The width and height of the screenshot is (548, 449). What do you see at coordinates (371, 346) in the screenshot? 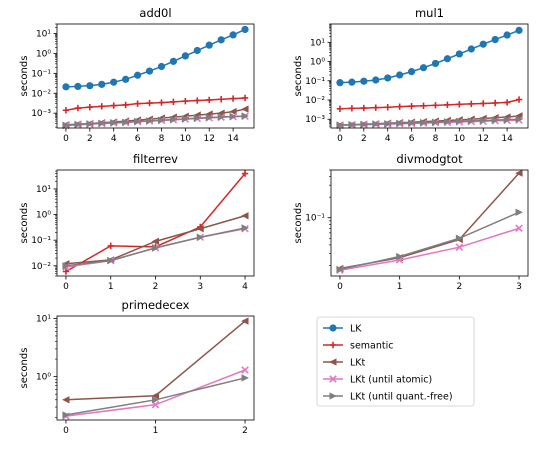
I see `legend-label: semantic` at bounding box center [371, 346].